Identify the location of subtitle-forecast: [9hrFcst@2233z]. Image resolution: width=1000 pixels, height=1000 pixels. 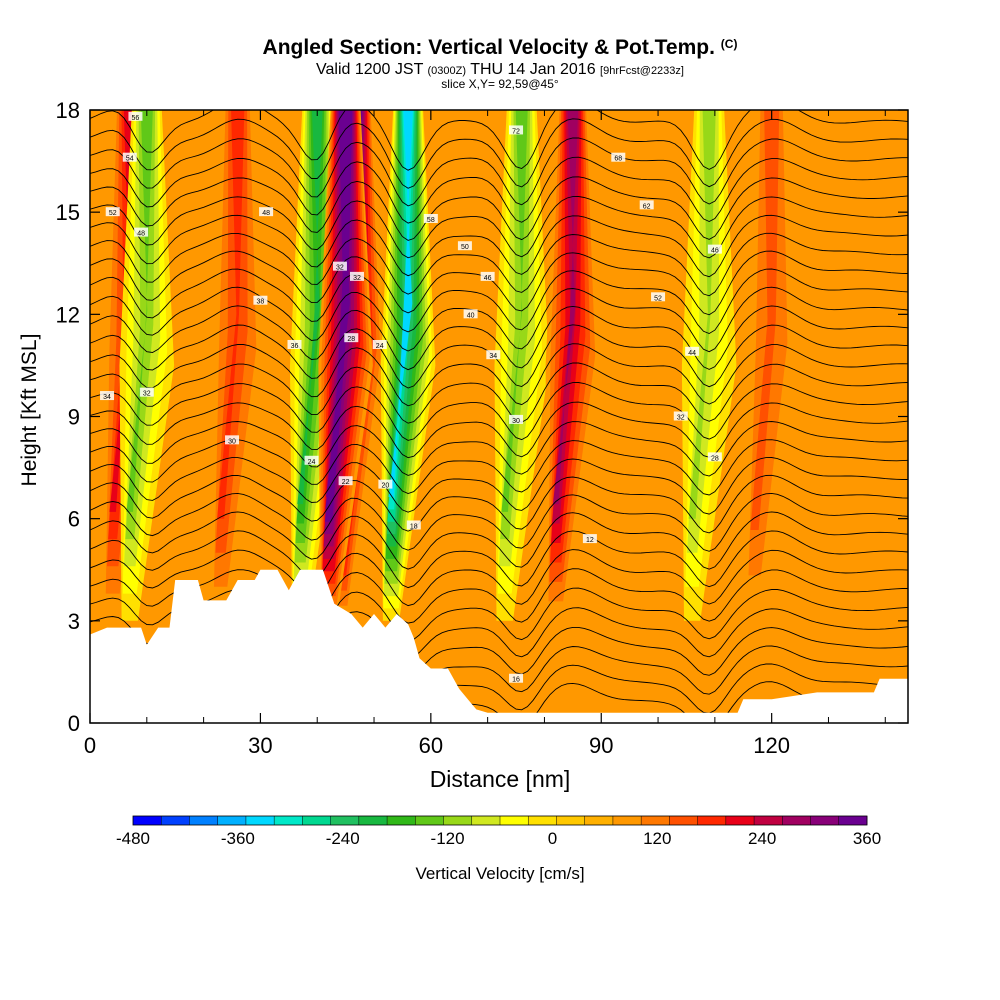
(642, 71).